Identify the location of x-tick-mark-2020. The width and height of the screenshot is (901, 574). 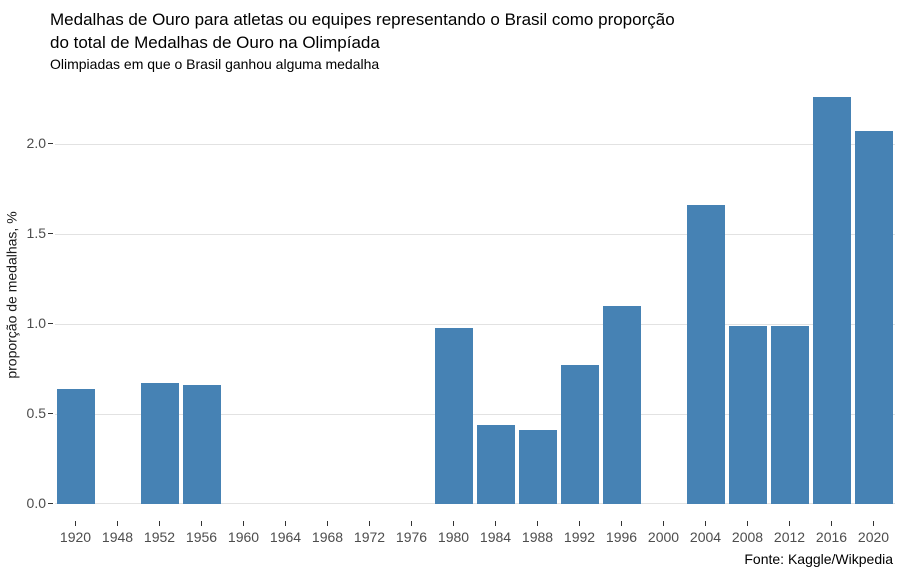
(873, 523).